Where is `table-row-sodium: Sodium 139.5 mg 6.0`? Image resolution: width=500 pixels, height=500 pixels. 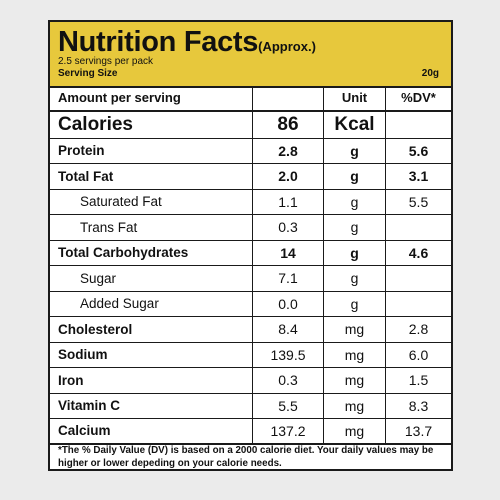 table-row-sodium: Sodium 139.5 mg 6.0 is located at coordinates (250, 355).